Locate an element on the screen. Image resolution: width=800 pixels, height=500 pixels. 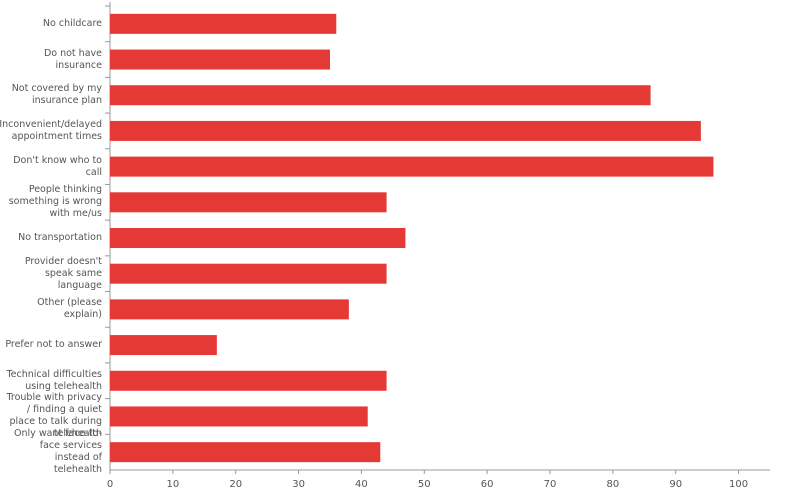
y-tick-label: Do not have insurance is located at coordinates (72, 59).